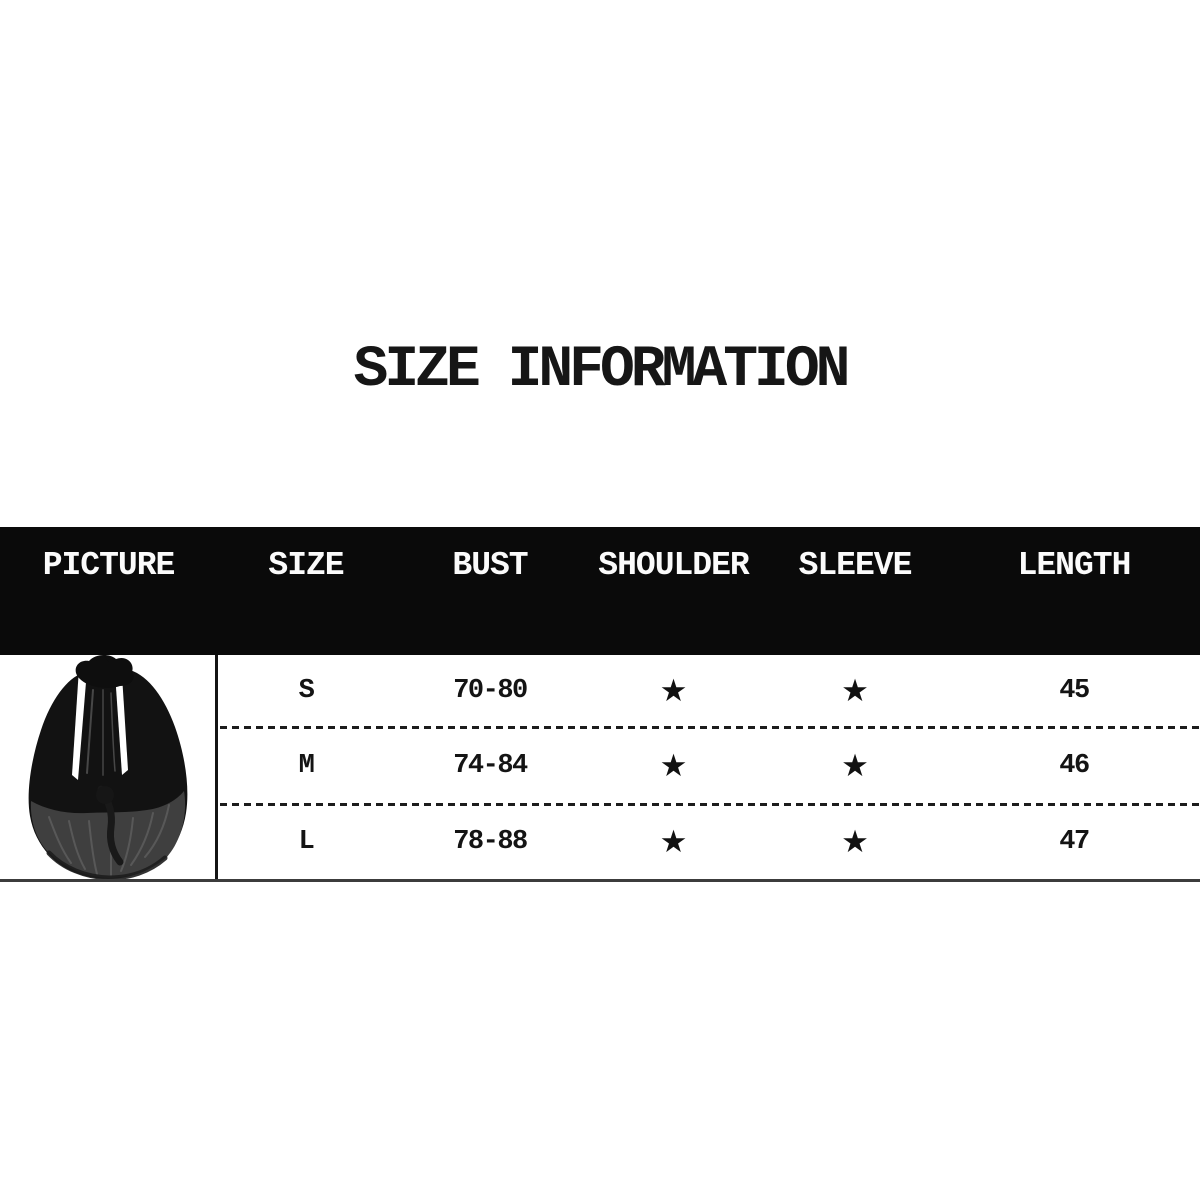 Image resolution: width=1200 pixels, height=1200 pixels. Describe the element at coordinates (708, 842) in the screenshot. I see `table-row-l: L 78-88 ★ ★ 47` at that location.